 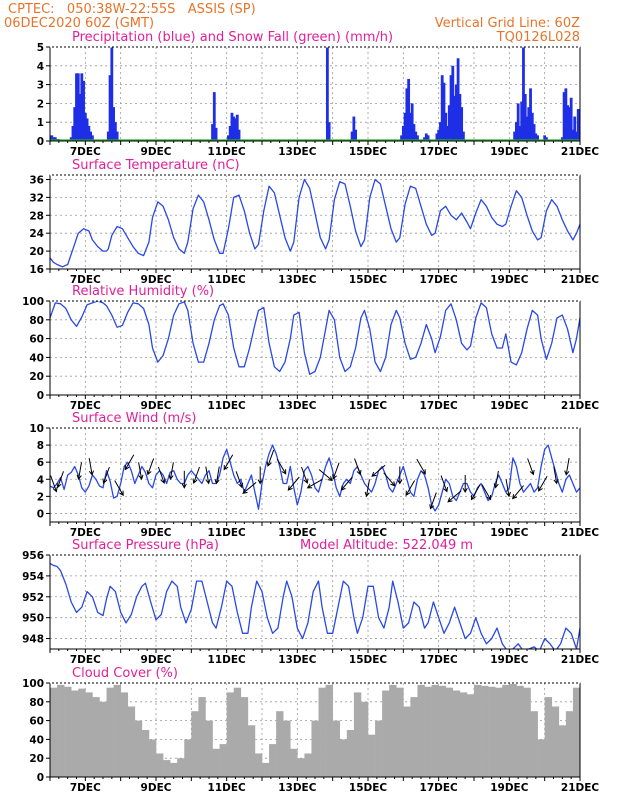 What do you see at coordinates (85, 533) in the screenshot?
I see `wind-xtick-label: 7DEC` at bounding box center [85, 533].